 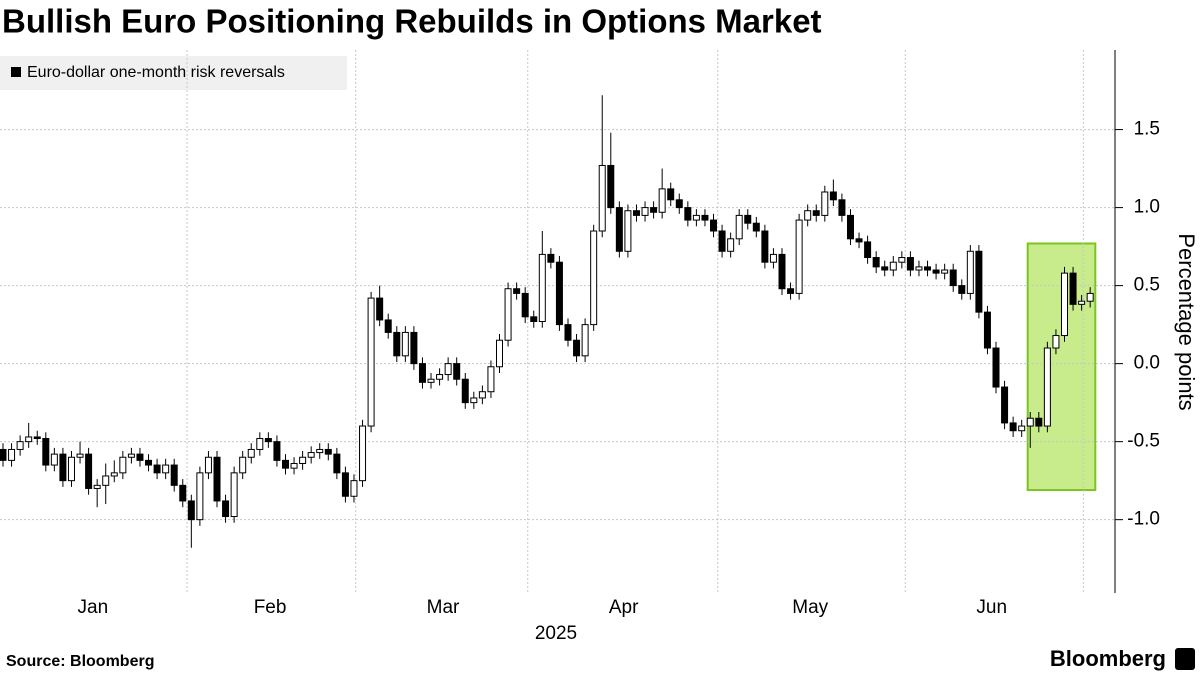 What do you see at coordinates (1185, 659) in the screenshot?
I see `brand-icon` at bounding box center [1185, 659].